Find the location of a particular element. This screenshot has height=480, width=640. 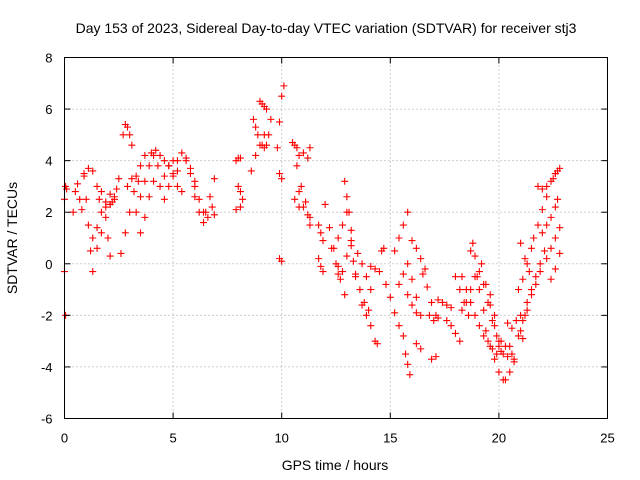

y-tick-label: -4 is located at coordinates (47, 367).